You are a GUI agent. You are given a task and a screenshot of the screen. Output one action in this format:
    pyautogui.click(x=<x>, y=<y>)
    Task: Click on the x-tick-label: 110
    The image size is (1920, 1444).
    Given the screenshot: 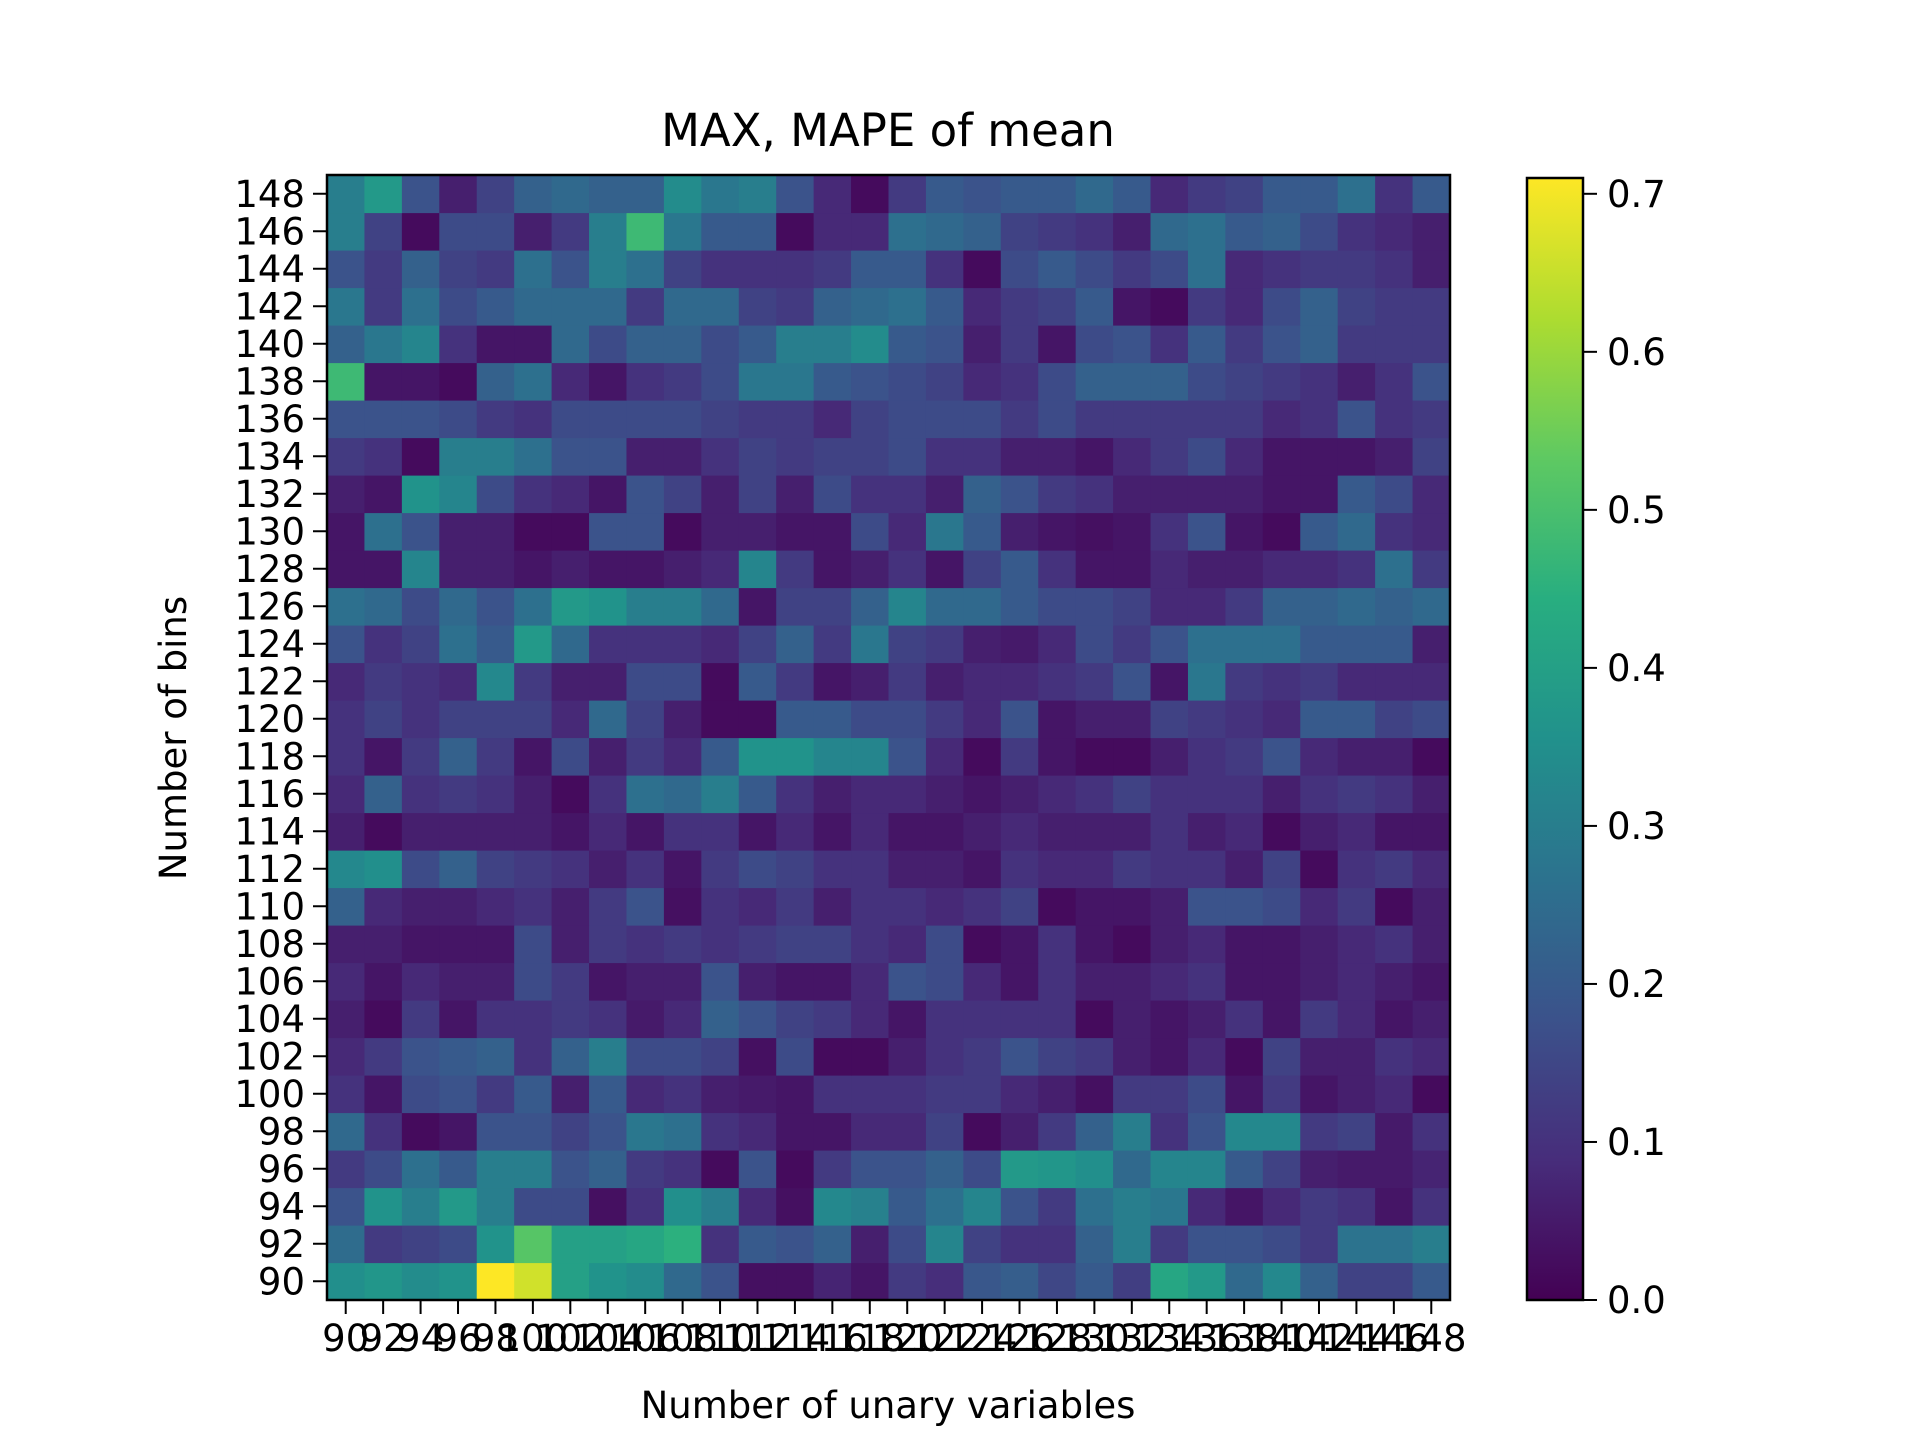 What is the action you would take?
    pyautogui.click(x=720, y=1338)
    